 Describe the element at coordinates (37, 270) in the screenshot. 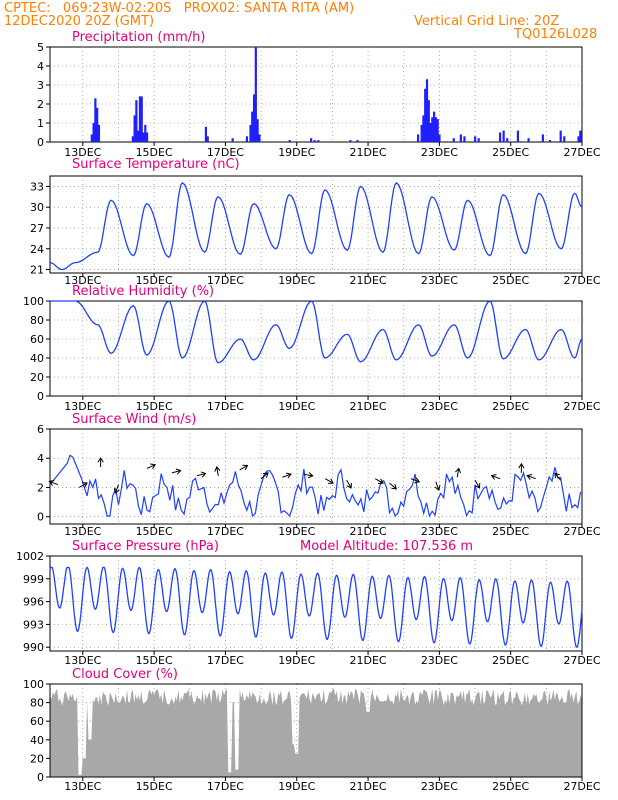

I see `y-tick-label: 21` at that location.